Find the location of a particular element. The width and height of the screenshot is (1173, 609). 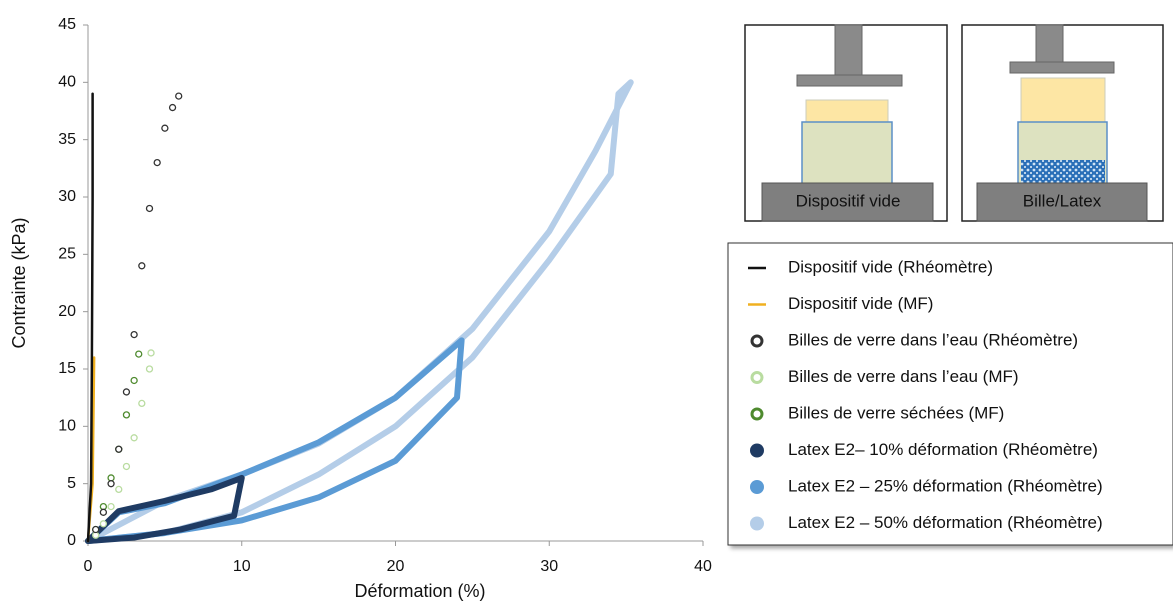

y-tick-label: 25 is located at coordinates (67, 254).